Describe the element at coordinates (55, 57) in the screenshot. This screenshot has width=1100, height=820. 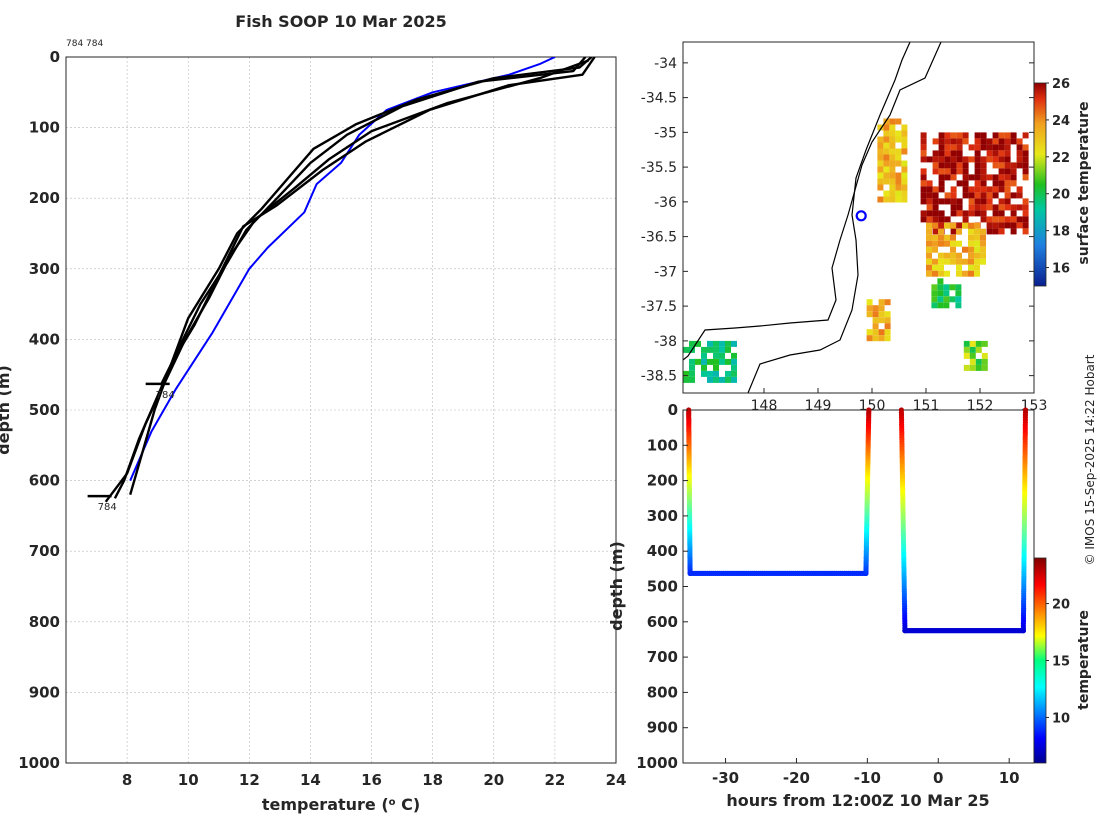
I see `profile-y-tick-label: 0` at that location.